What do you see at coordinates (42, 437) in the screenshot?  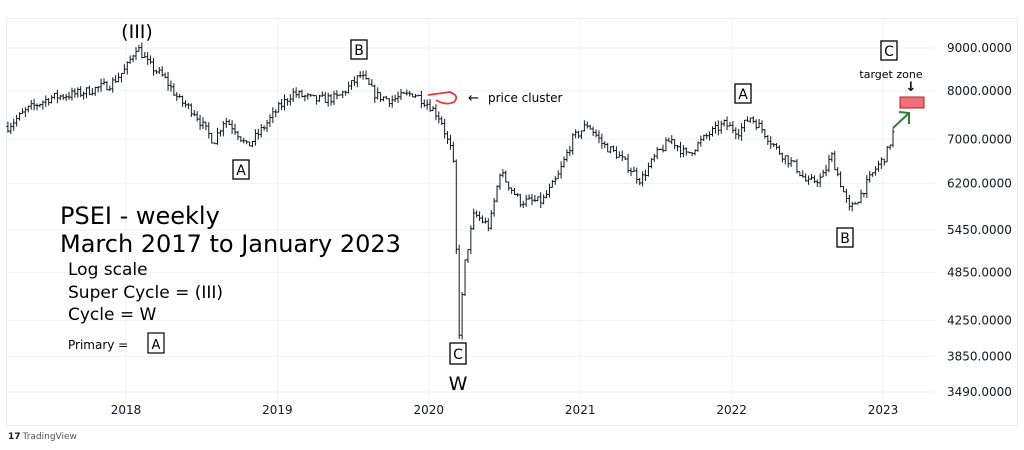 I see `tradingview-logo: 𝟭𝟳 TradingView` at bounding box center [42, 437].